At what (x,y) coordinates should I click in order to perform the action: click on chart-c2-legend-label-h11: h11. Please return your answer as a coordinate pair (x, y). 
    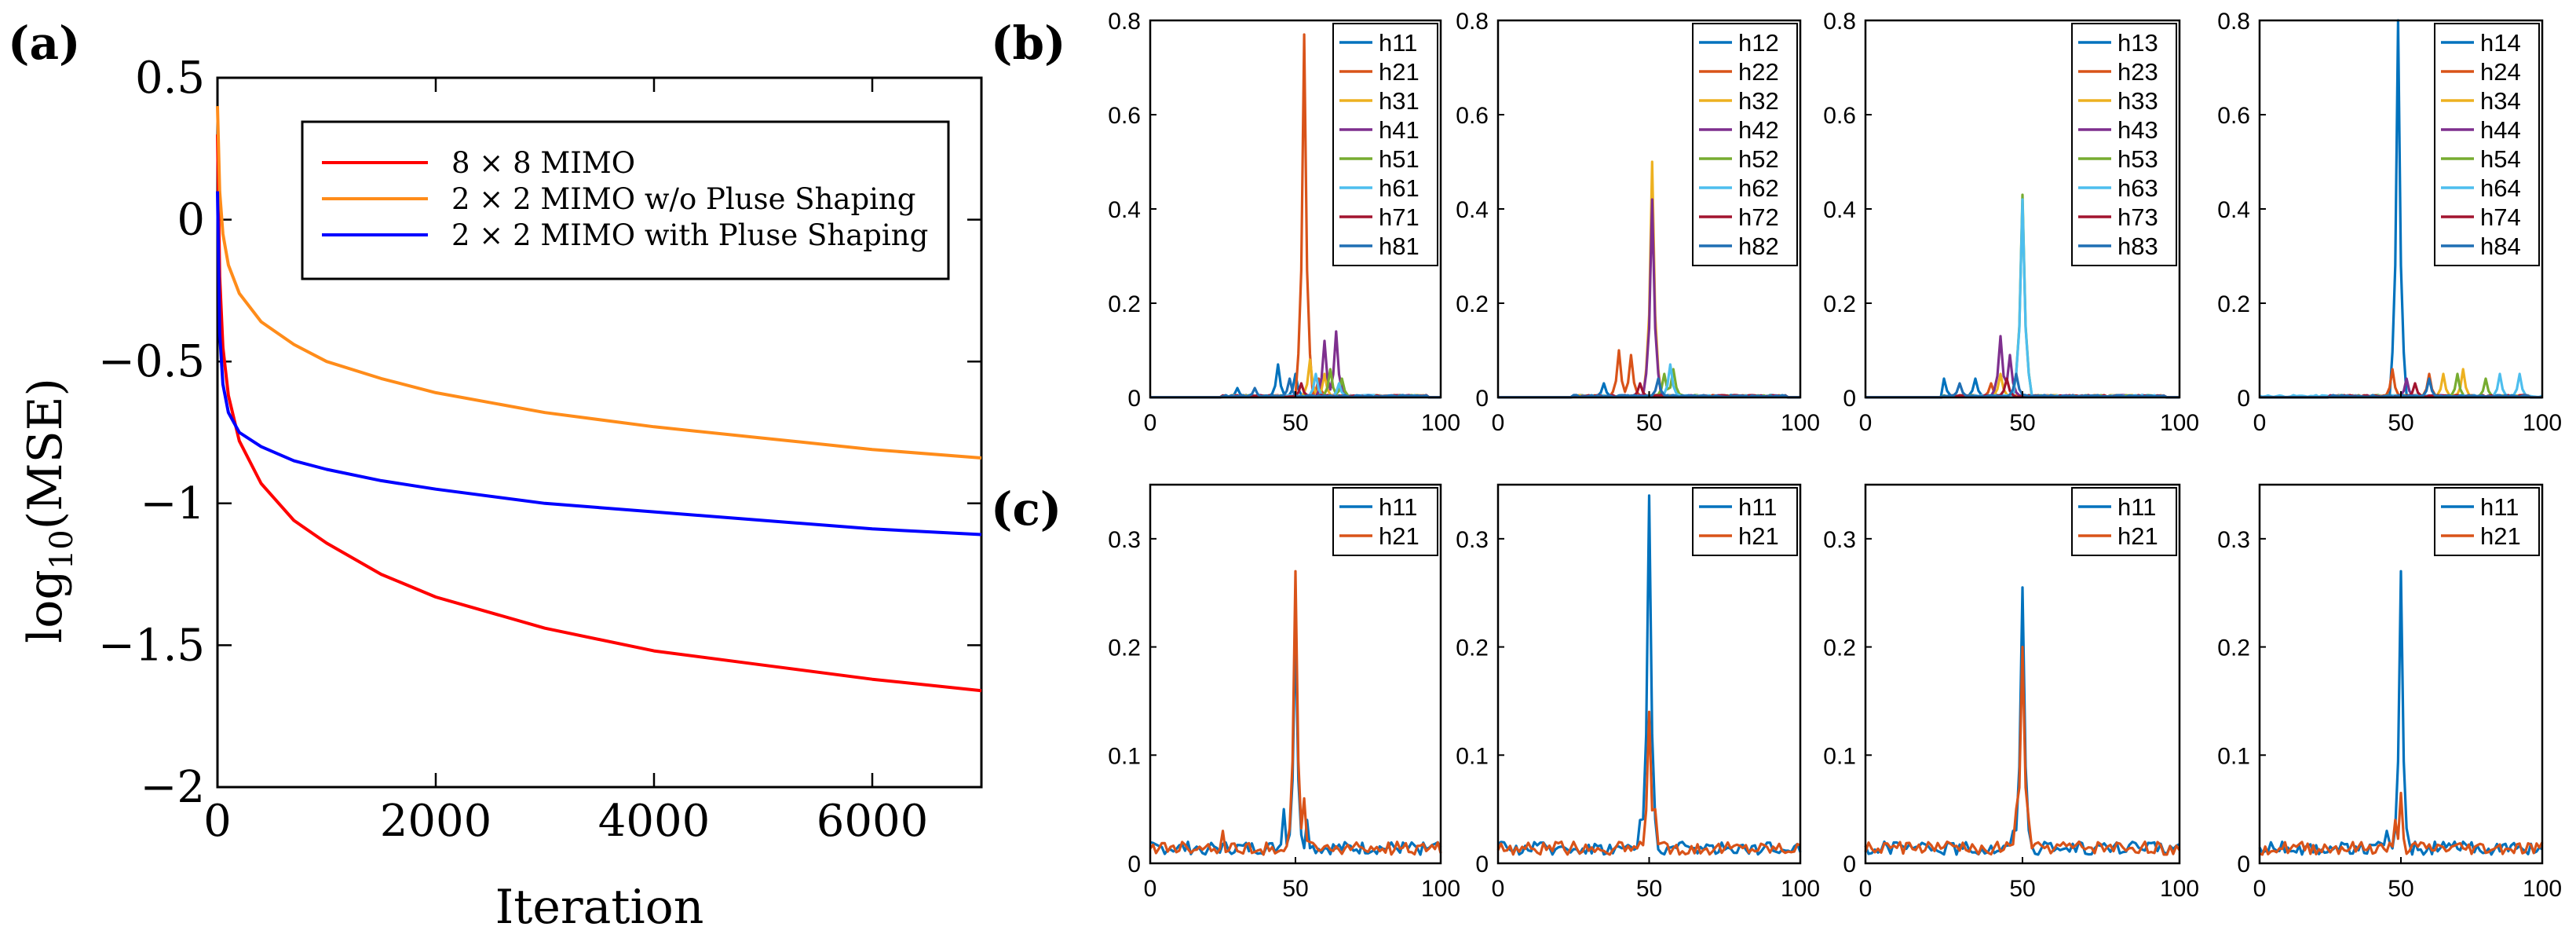
    Looking at the image, I should click on (1757, 507).